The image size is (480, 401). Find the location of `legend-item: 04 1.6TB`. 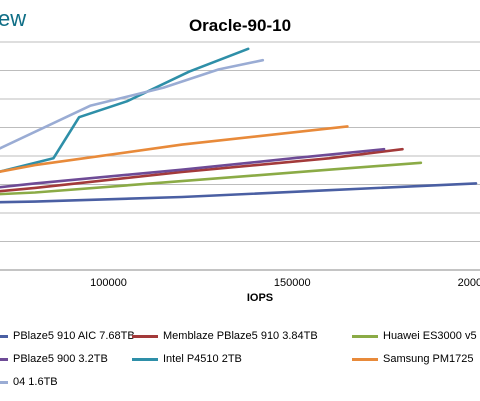

legend-item: 04 1.6TB is located at coordinates (29, 382).